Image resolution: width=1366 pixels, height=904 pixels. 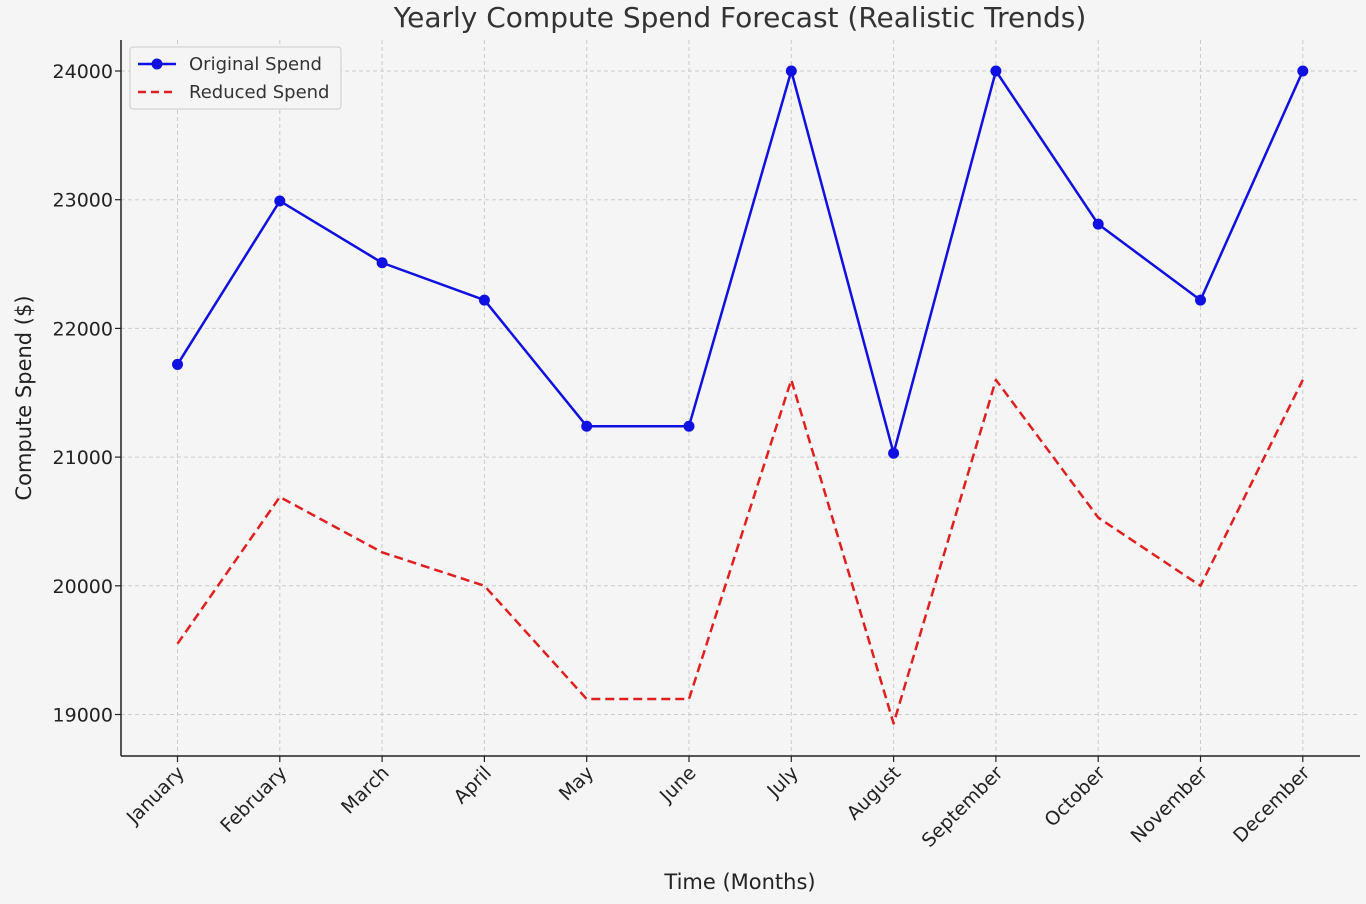 What do you see at coordinates (253, 799) in the screenshot?
I see `x-tick-label: February` at bounding box center [253, 799].